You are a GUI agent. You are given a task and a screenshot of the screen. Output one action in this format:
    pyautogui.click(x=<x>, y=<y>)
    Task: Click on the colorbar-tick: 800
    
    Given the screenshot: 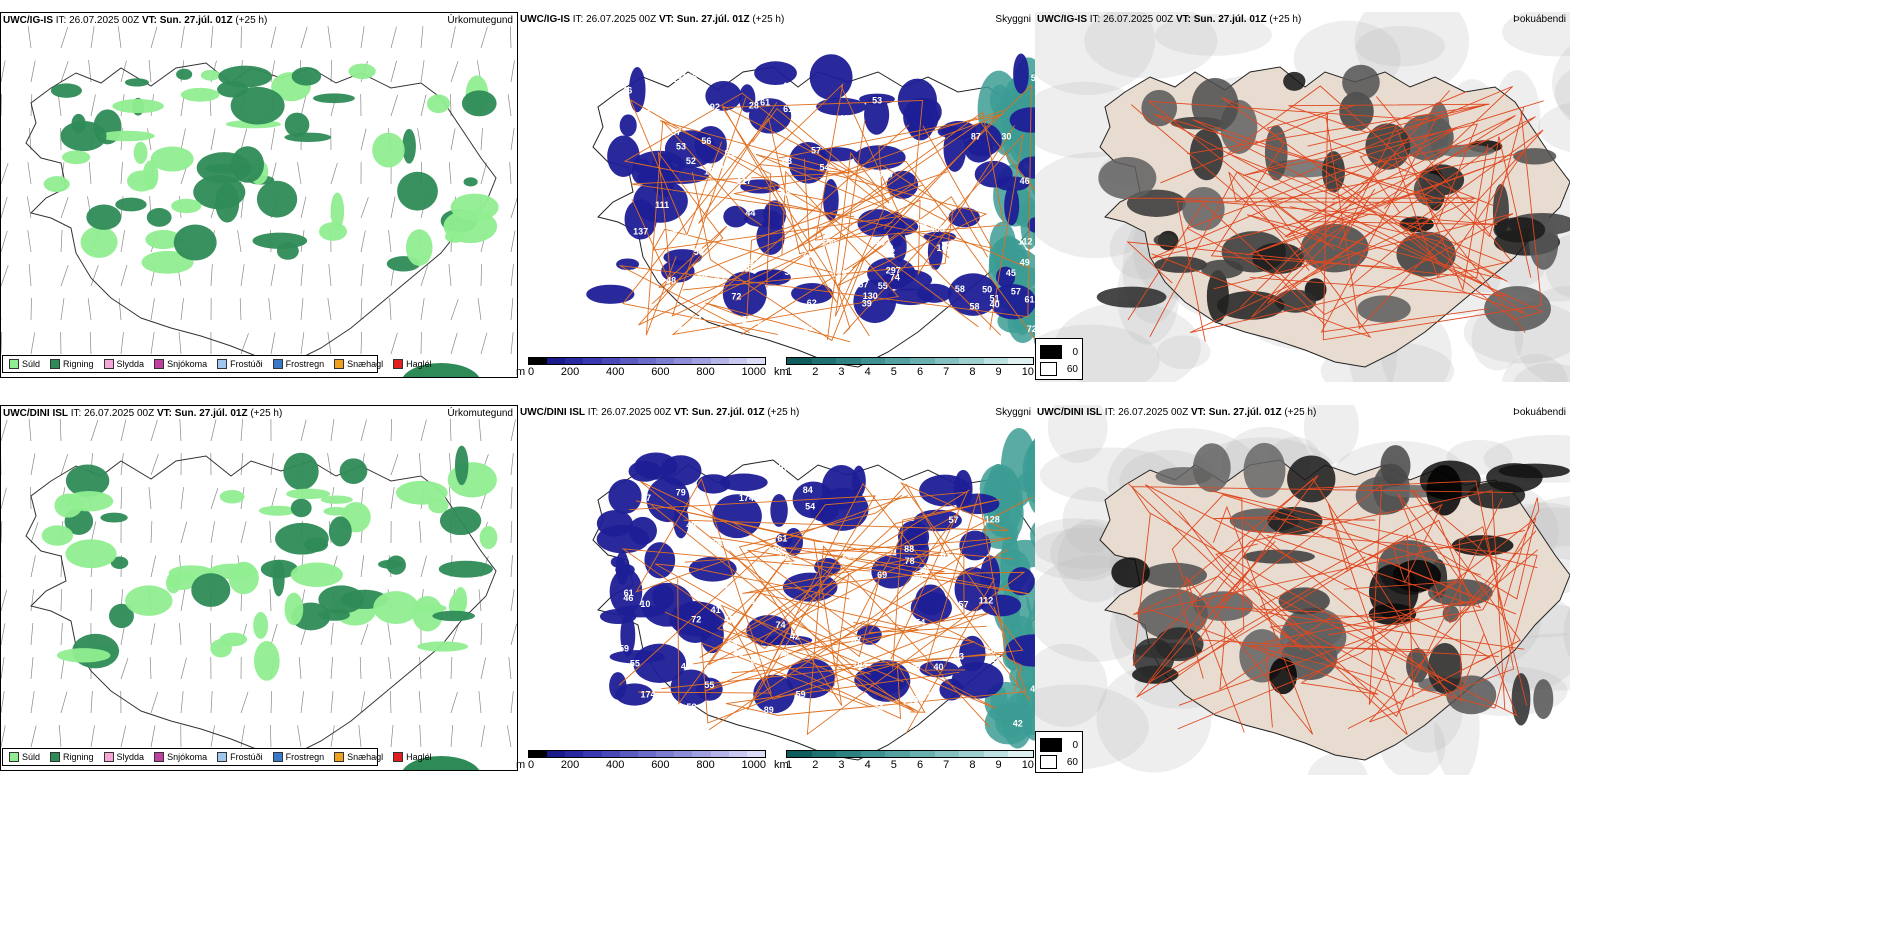 What is the action you would take?
    pyautogui.click(x=705, y=765)
    